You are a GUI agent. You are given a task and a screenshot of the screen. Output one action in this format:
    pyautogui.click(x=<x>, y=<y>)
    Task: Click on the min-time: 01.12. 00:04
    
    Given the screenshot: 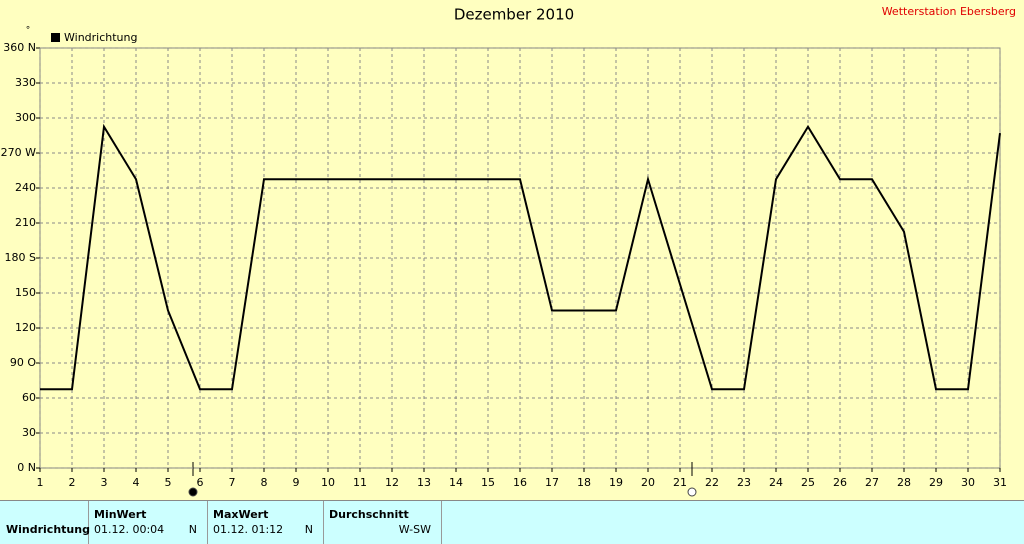 What is the action you would take?
    pyautogui.click(x=129, y=529)
    